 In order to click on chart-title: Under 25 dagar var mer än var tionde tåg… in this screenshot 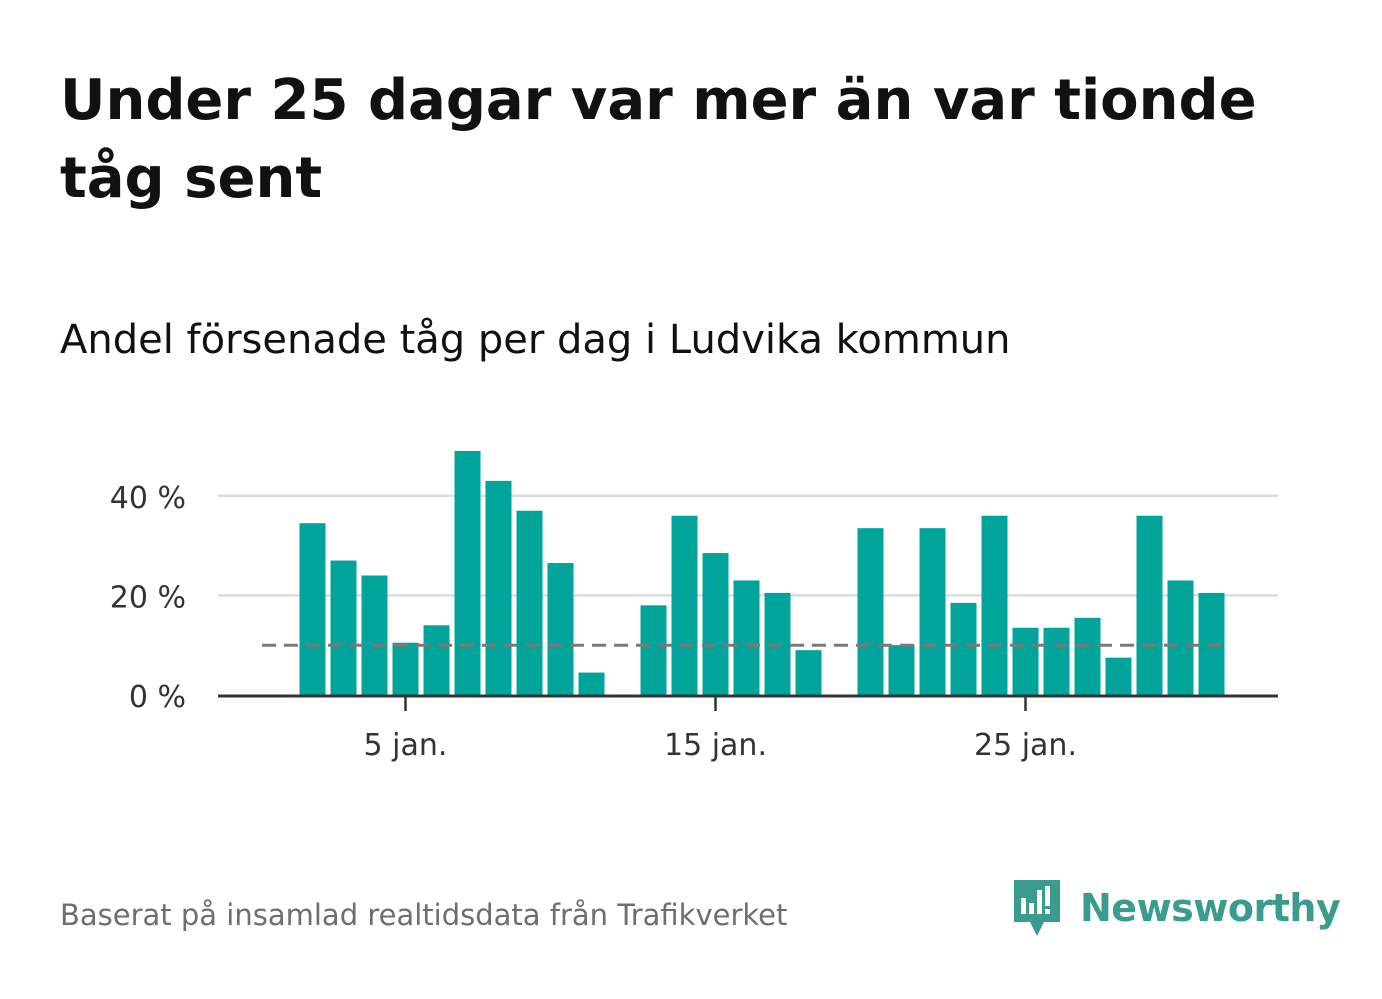, I will do `click(658, 139)`.